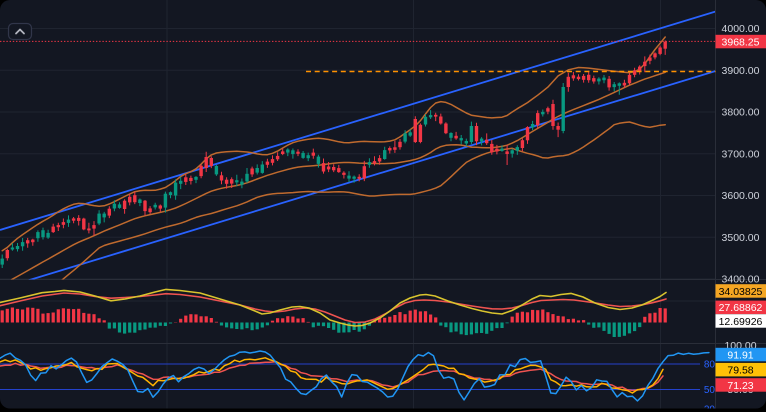  Describe the element at coordinates (710, 408) in the screenshot. I see `svg-text: 20` at that location.